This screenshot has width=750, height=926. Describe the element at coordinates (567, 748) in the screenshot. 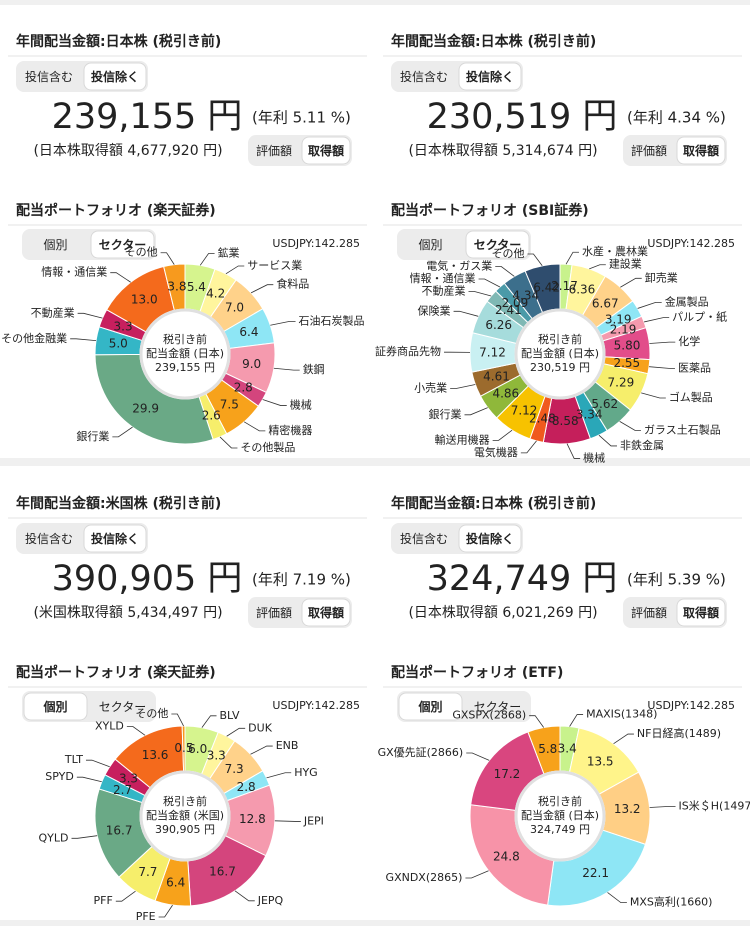

I see `slice-value: 3.4` at that location.